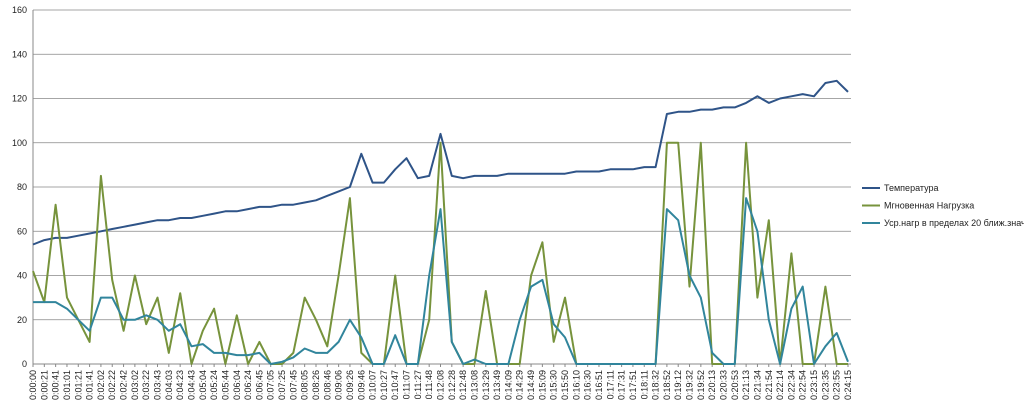  Describe the element at coordinates (803, 385) in the screenshot. I see `x-tick-label: 0:22:54` at that location.